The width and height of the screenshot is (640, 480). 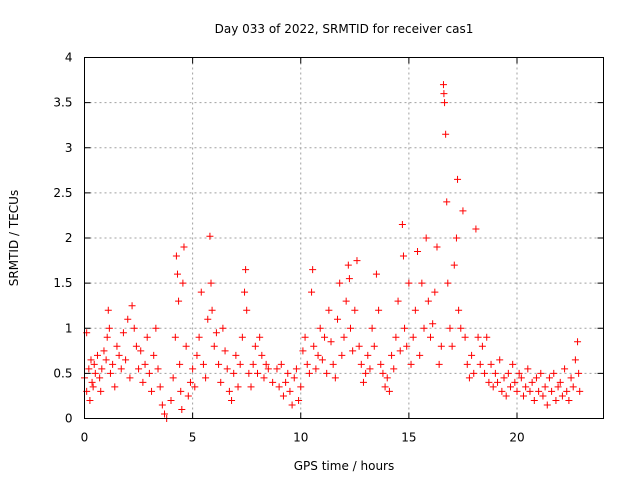 What do you see at coordinates (193, 438) in the screenshot?
I see `x-tick-label: 5` at bounding box center [193, 438].